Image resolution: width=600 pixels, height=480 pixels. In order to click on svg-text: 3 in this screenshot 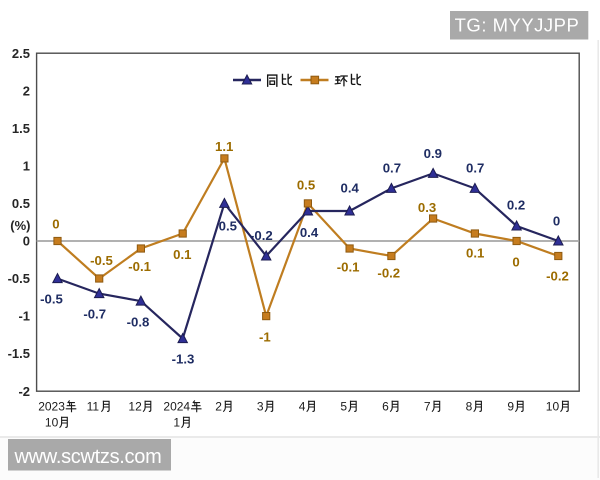, I will do `click(260, 407)`.